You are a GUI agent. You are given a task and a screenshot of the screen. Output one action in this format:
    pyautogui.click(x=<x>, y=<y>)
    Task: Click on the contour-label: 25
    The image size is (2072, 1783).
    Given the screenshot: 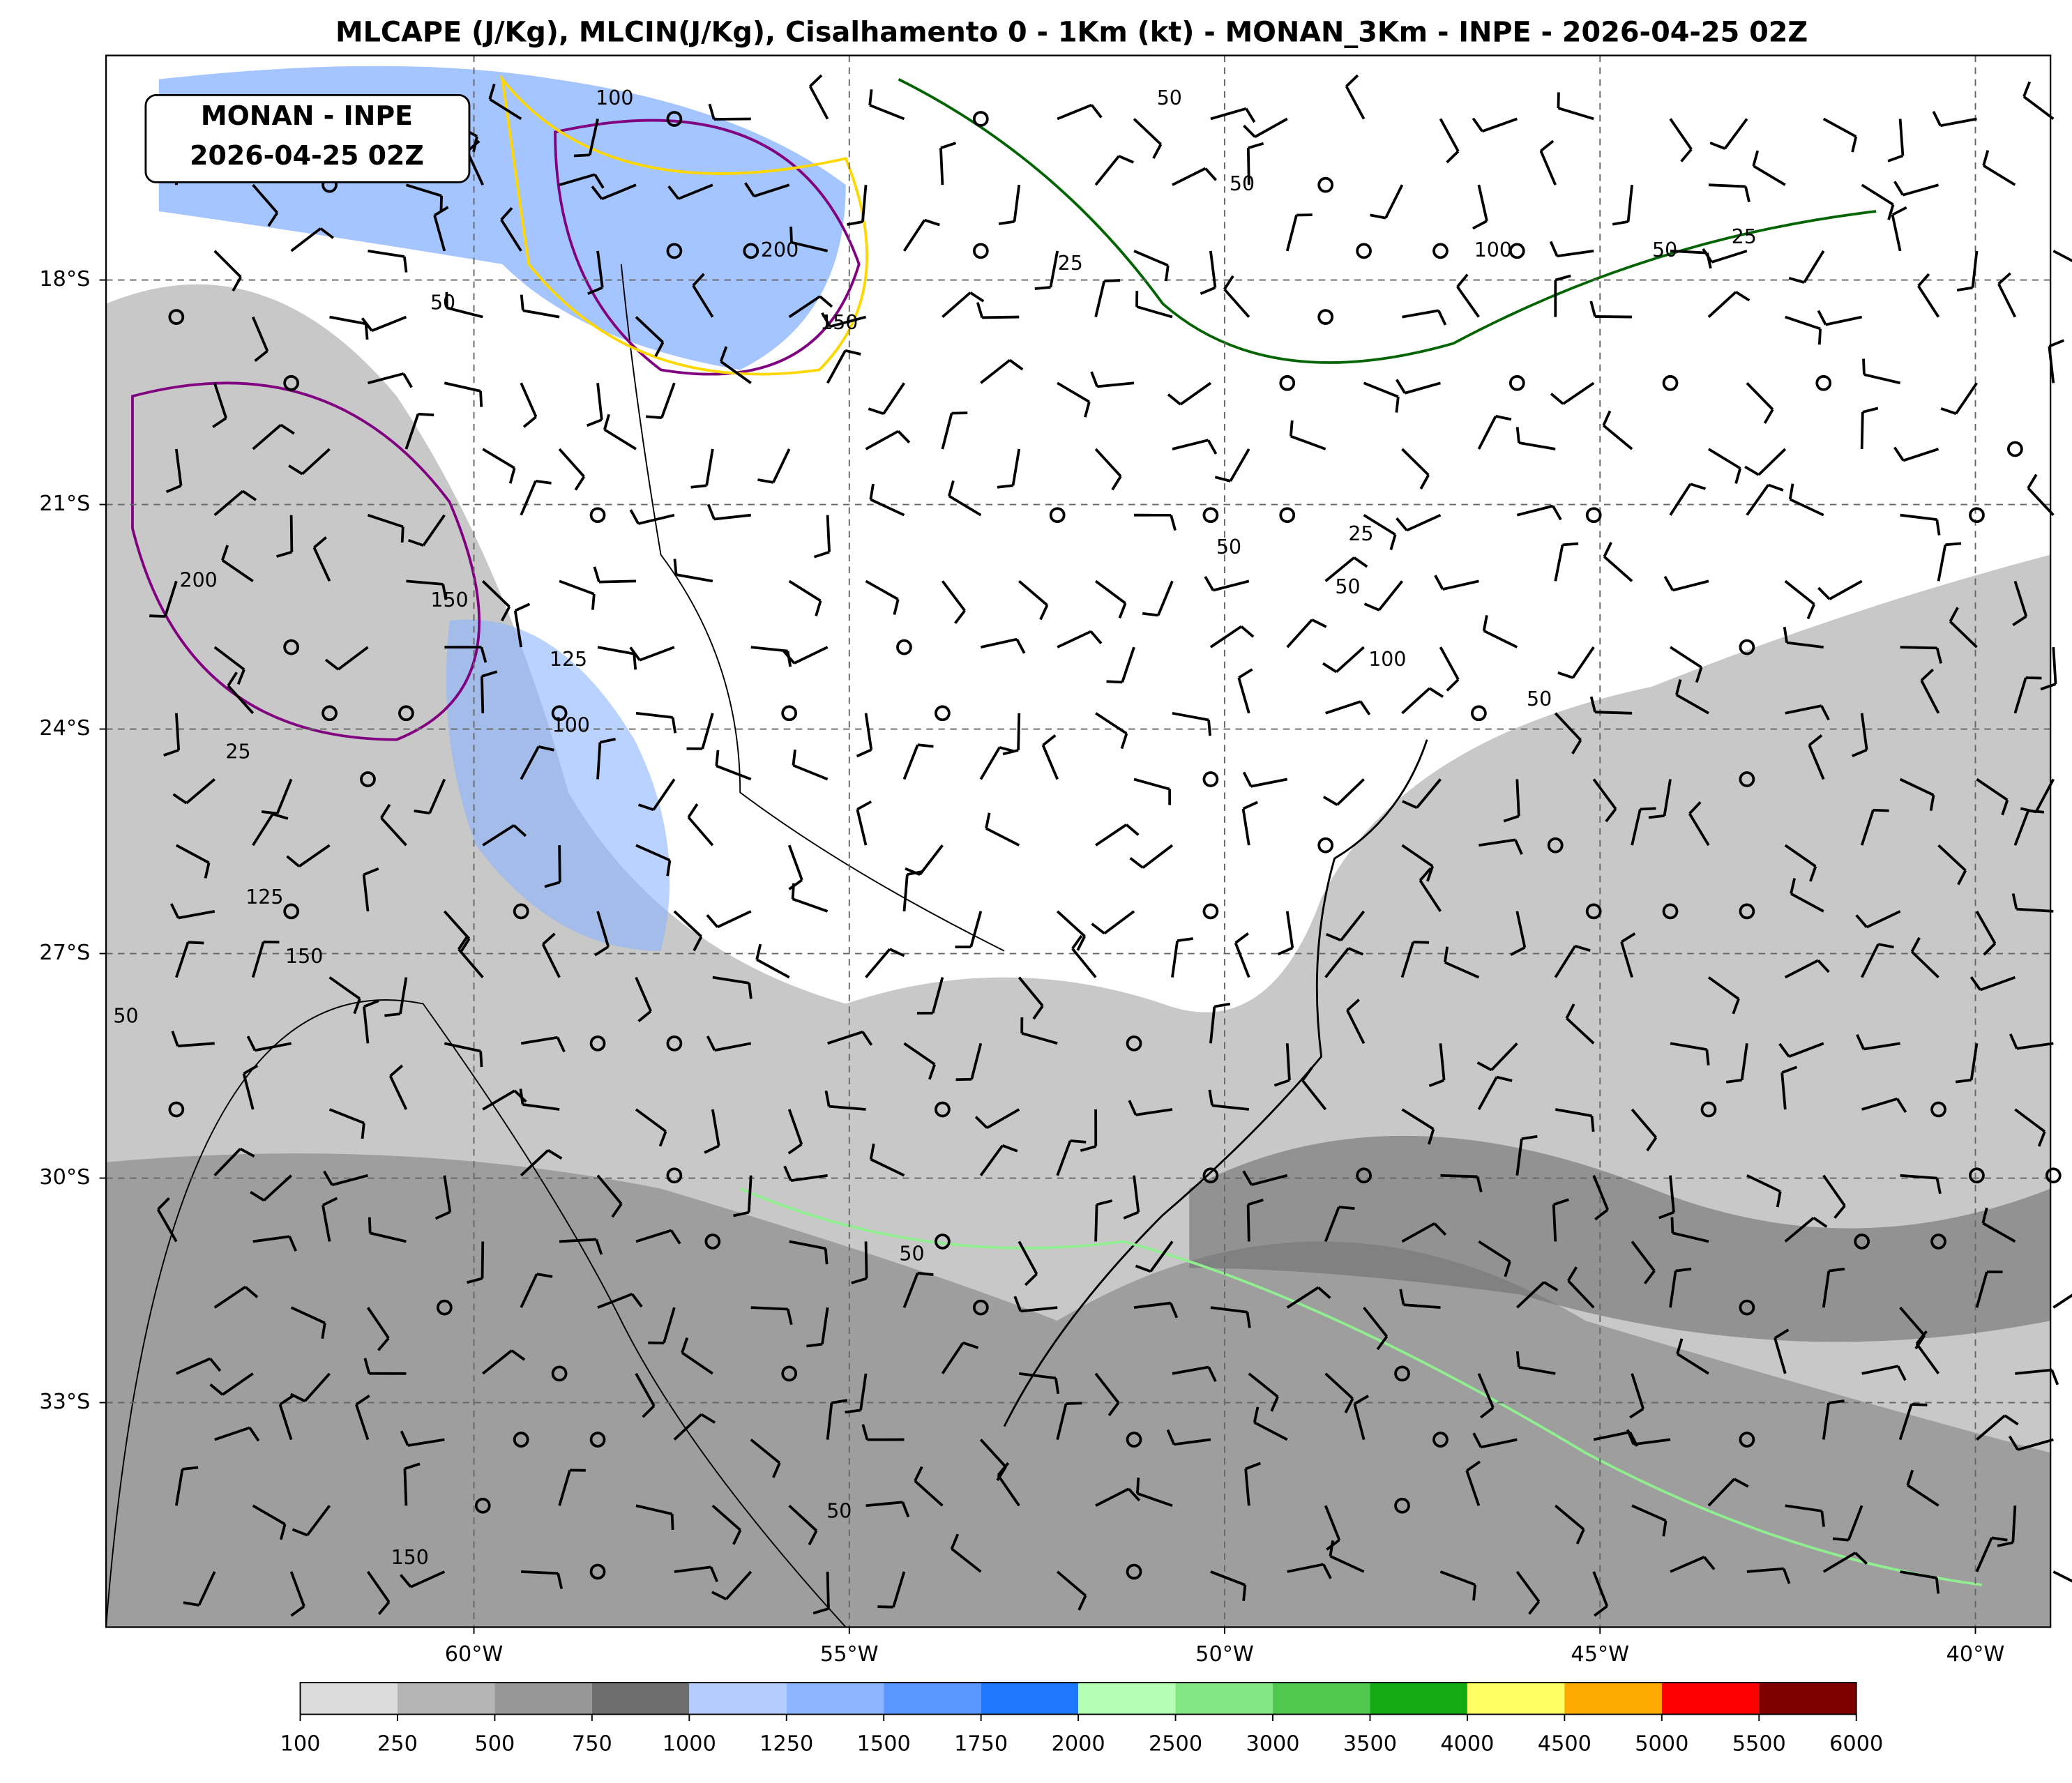 What is the action you would take?
    pyautogui.click(x=1070, y=263)
    